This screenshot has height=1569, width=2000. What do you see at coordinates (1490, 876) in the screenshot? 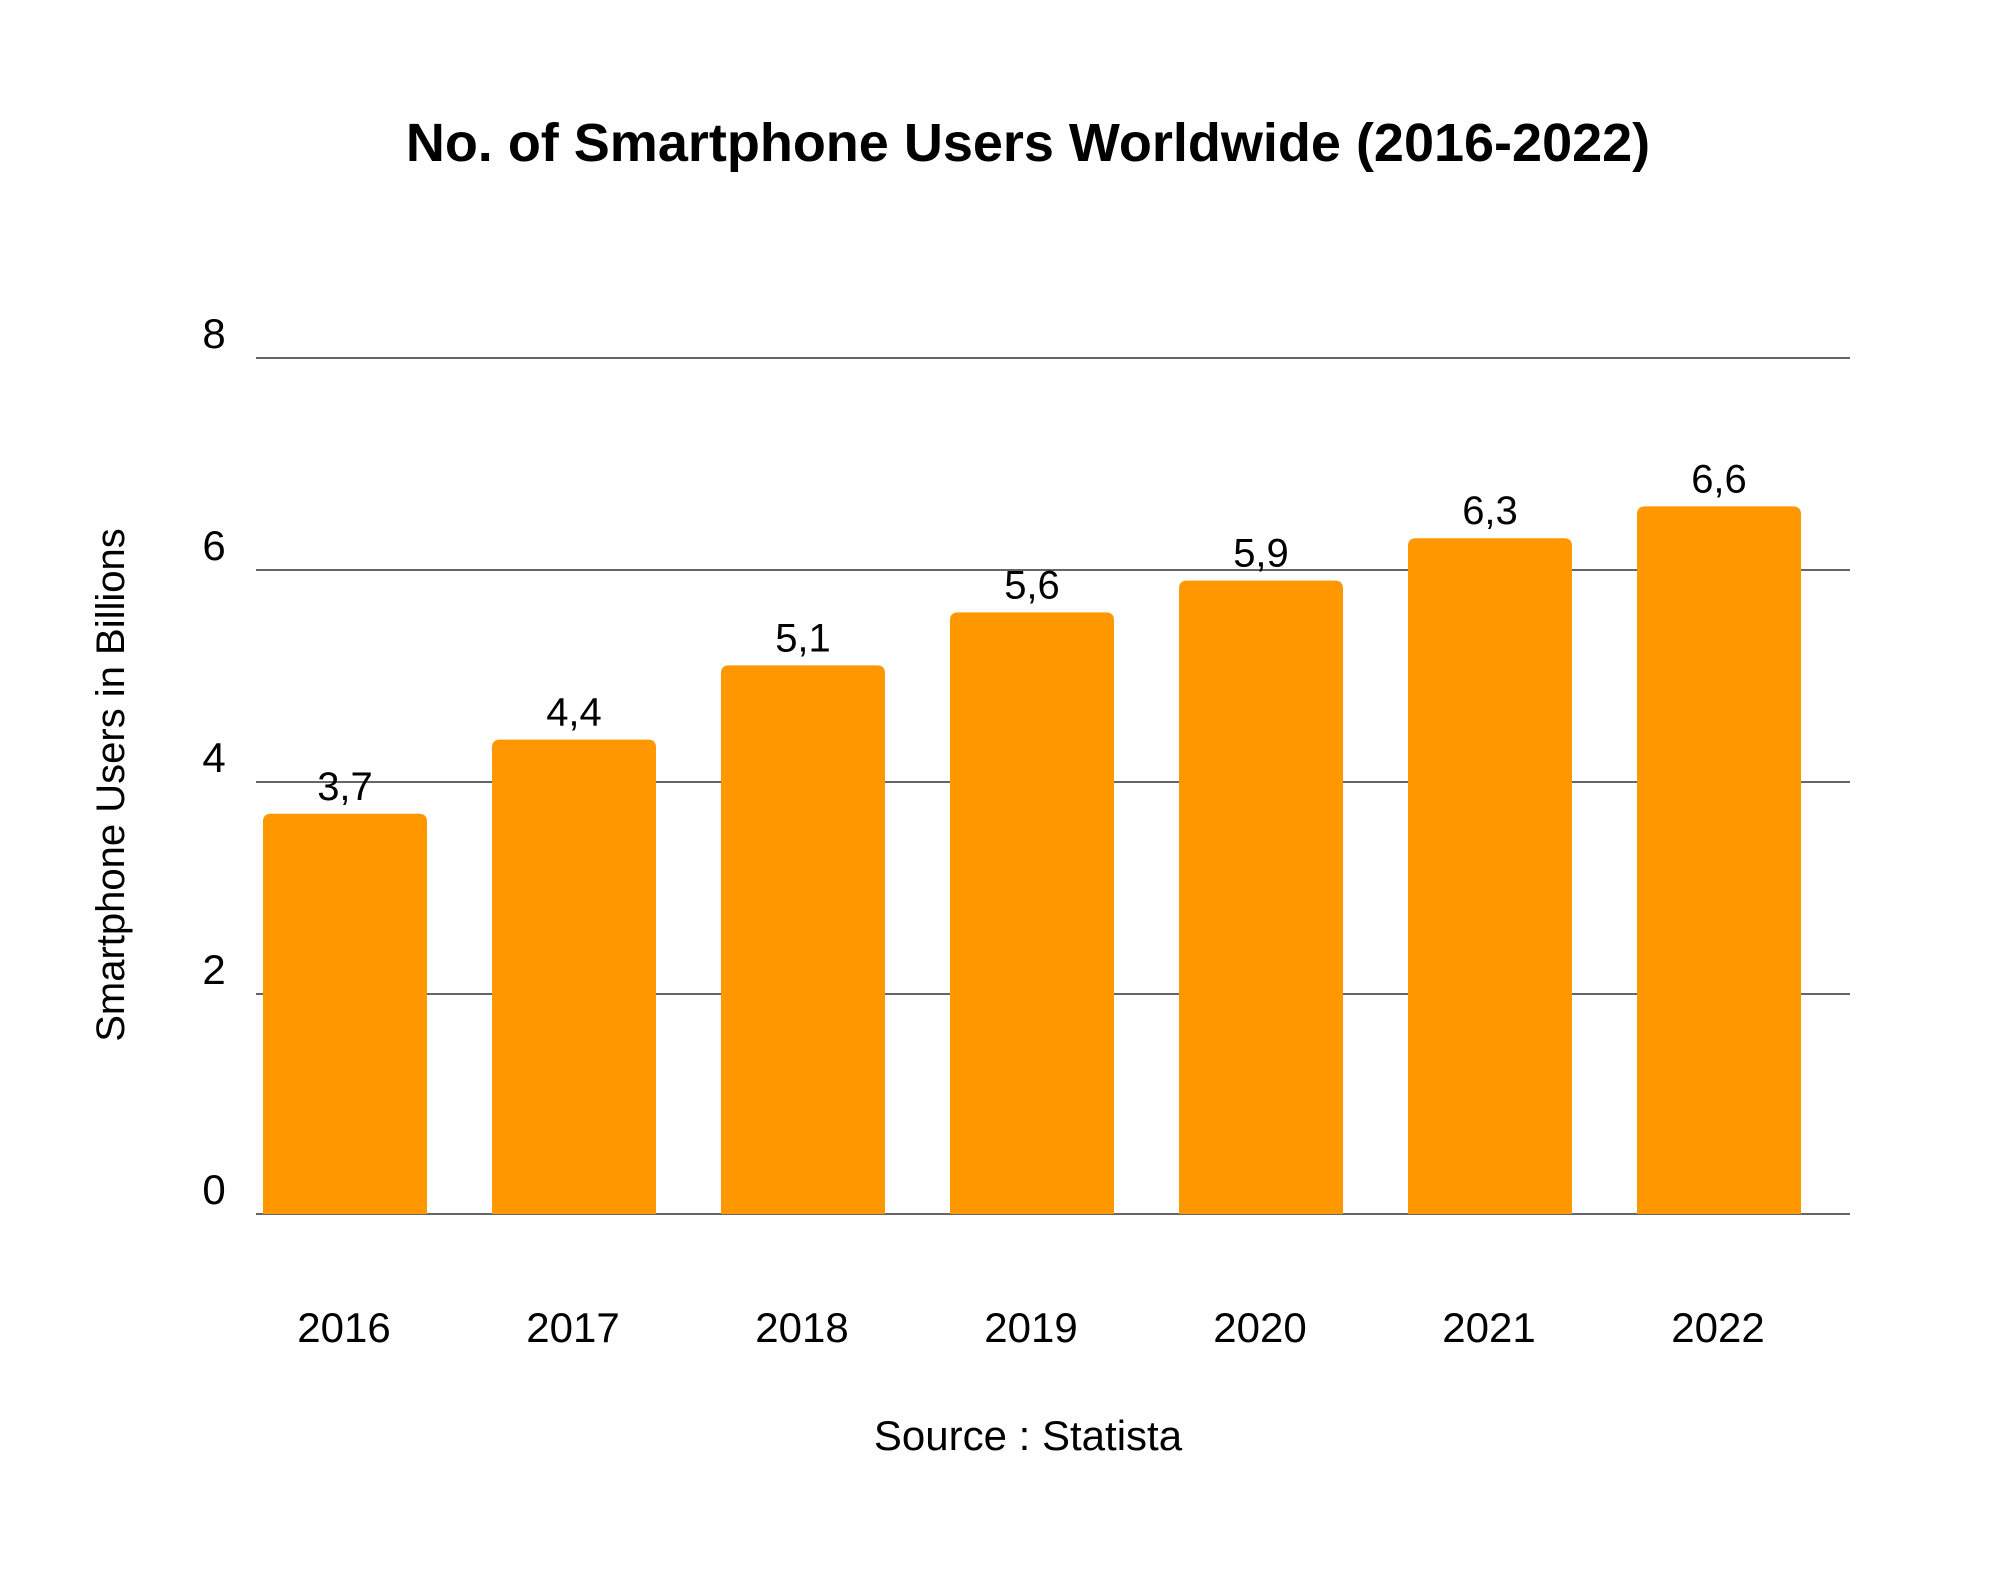
I see `bar-2021` at bounding box center [1490, 876].